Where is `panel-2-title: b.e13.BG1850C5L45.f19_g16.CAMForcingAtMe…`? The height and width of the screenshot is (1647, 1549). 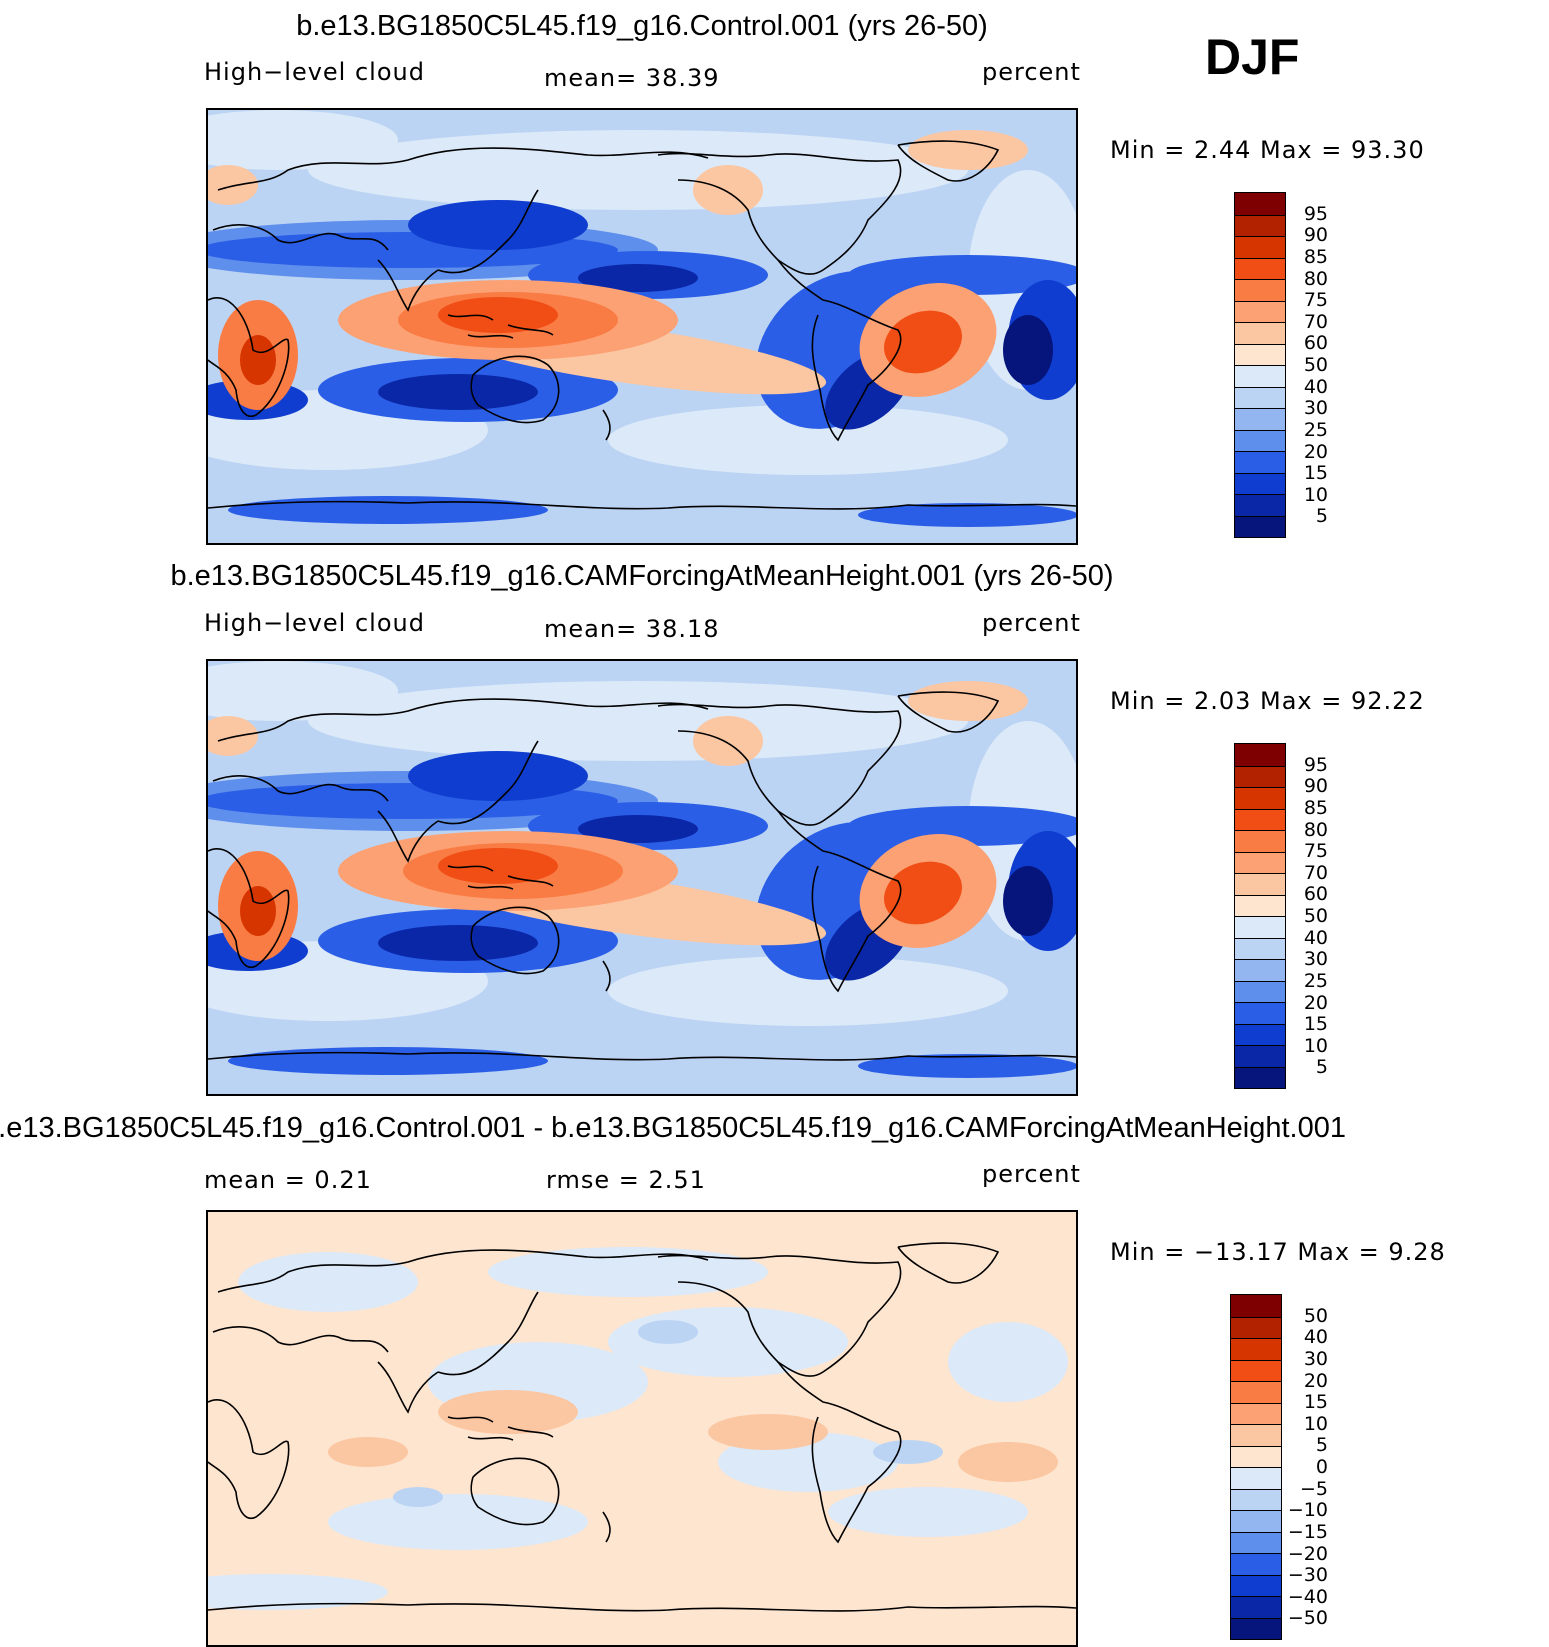
panel-2-title: b.e13.BG1850C5L45.f19_g16.CAMForcingAtMe… is located at coordinates (642, 576).